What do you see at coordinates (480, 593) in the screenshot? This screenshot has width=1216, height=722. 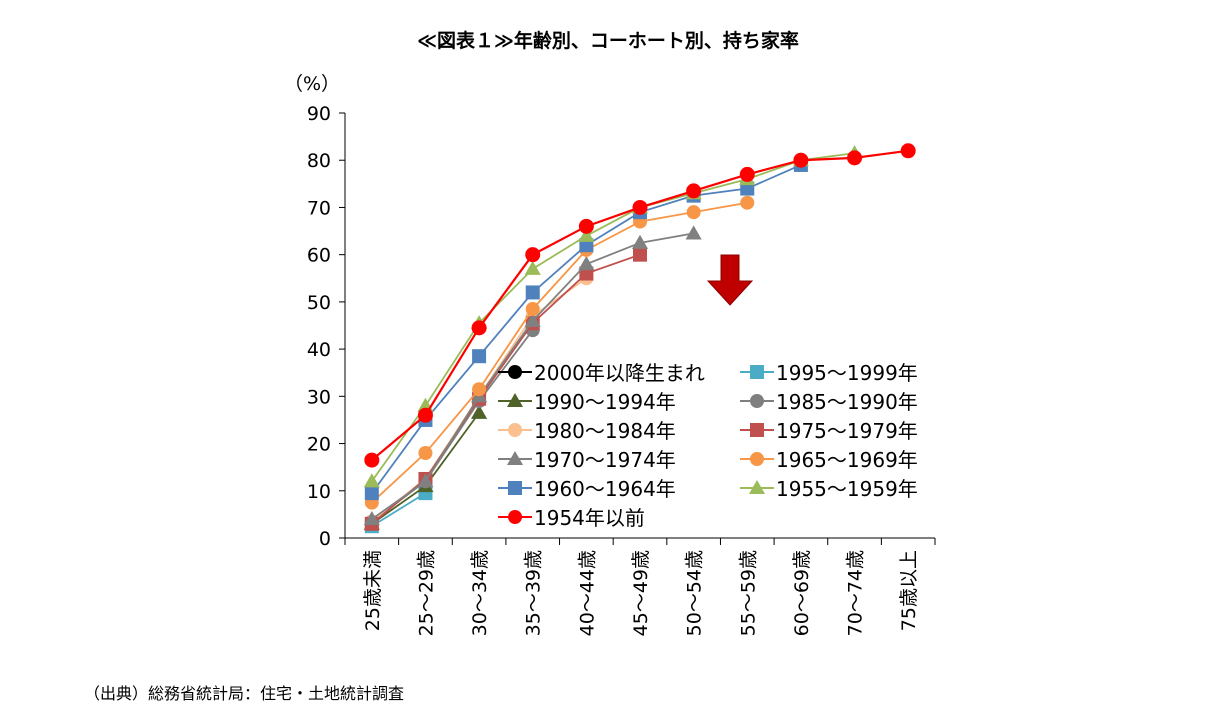 I see `x-tick-label: 30～34歳` at bounding box center [480, 593].